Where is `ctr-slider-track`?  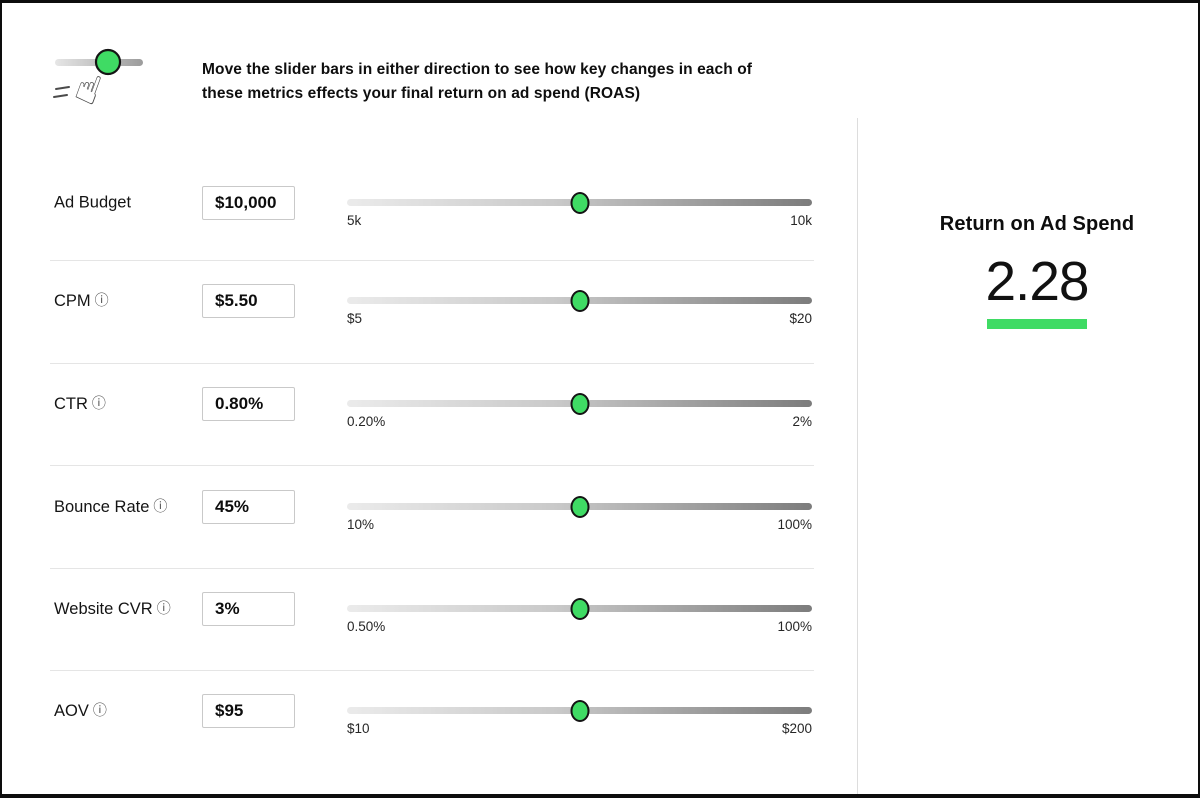 ctr-slider-track is located at coordinates (579, 403).